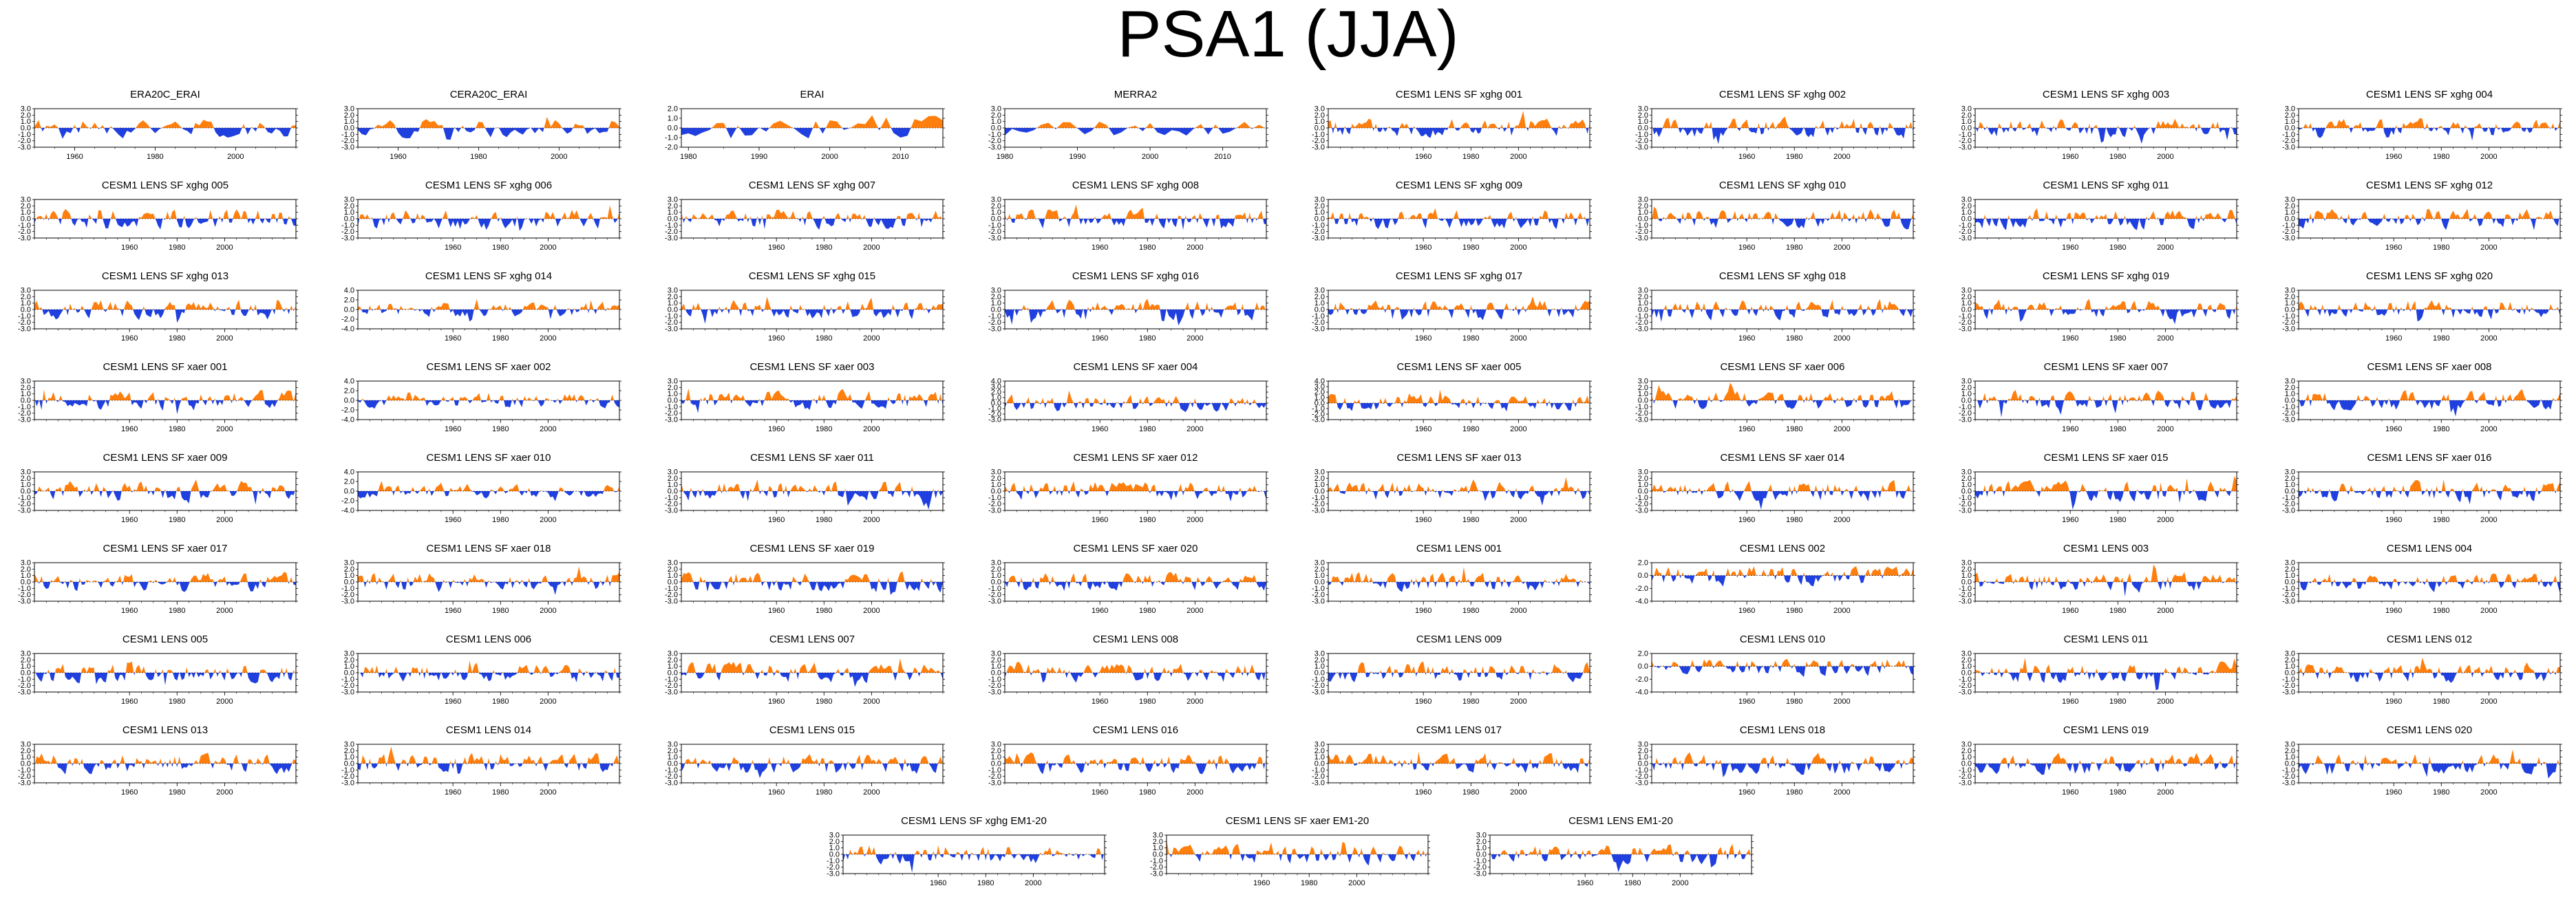 The height and width of the screenshot is (919, 2576). What do you see at coordinates (1288, 35) in the screenshot?
I see `page-title: PSA1 (JJA)` at bounding box center [1288, 35].